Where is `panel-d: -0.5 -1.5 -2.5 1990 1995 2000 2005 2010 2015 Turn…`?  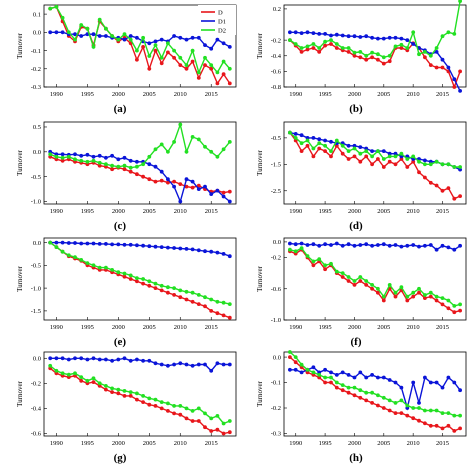
panel-d: -0.5 -1.5 -2.5 1990 1995 2000 2005 2010 2015 Turn… is located at coordinates (361, 176).